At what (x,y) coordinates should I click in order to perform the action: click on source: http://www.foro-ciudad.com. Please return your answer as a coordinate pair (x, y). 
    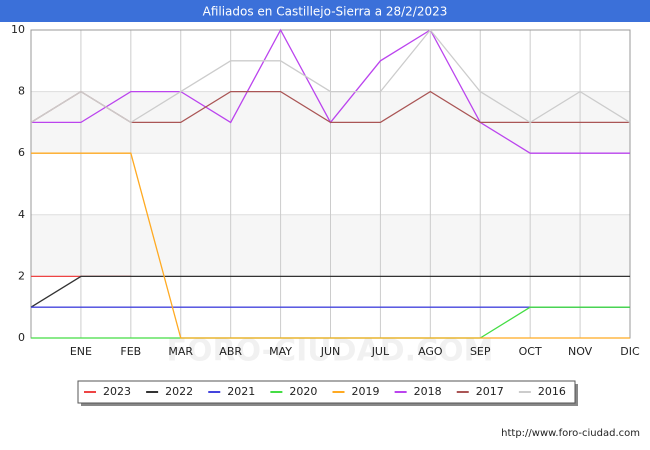
    Looking at the image, I should click on (570, 433).